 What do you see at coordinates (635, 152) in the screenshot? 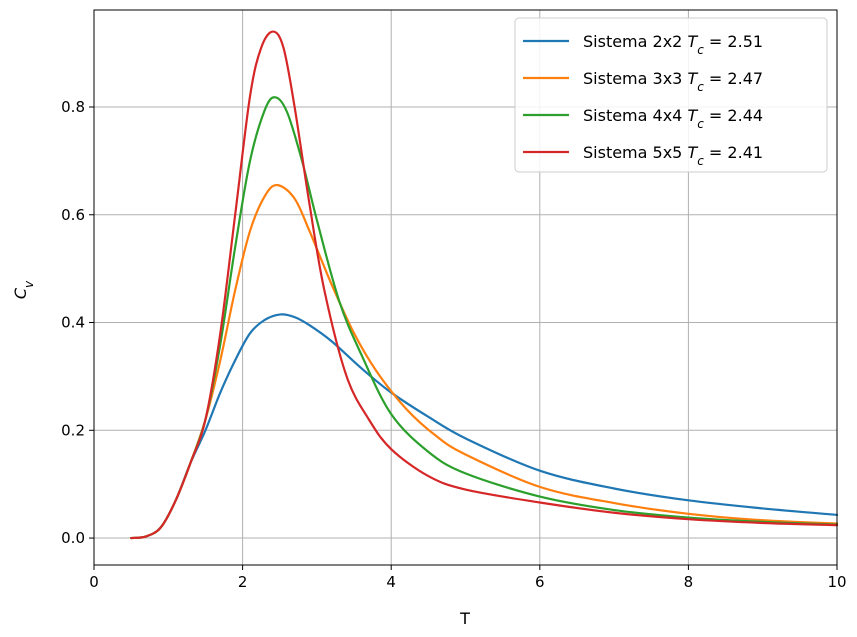
I see `legend-series-name: Sistema 5x5` at bounding box center [635, 152].